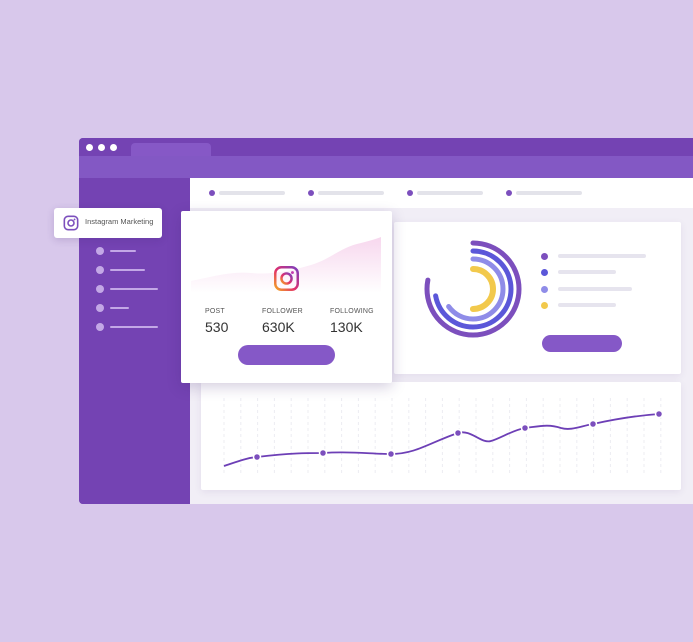 Image resolution: width=693 pixels, height=642 pixels. I want to click on browser-toolbar, so click(386, 167).